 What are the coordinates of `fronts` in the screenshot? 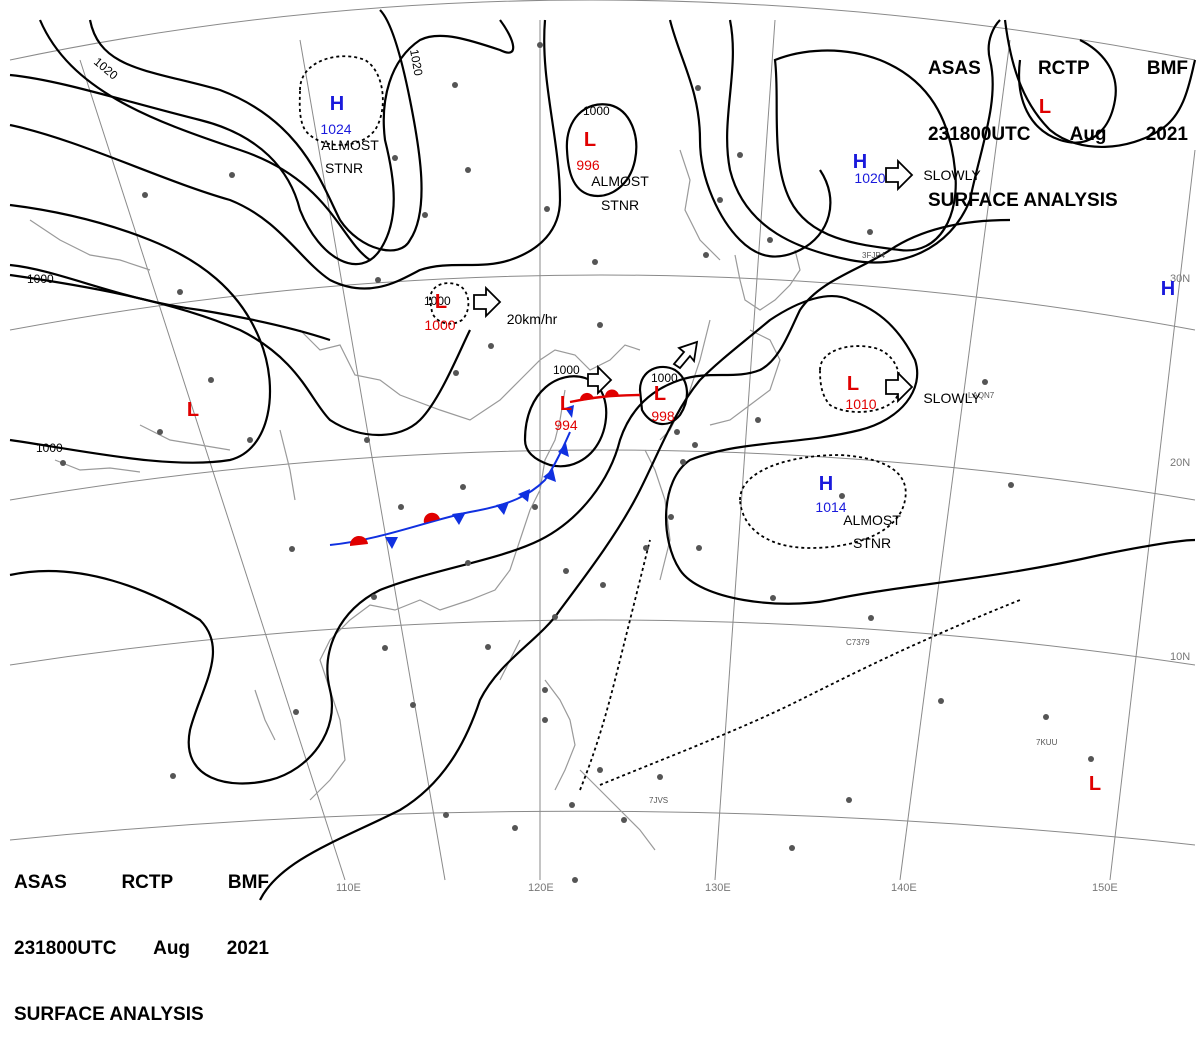 It's located at (485, 469).